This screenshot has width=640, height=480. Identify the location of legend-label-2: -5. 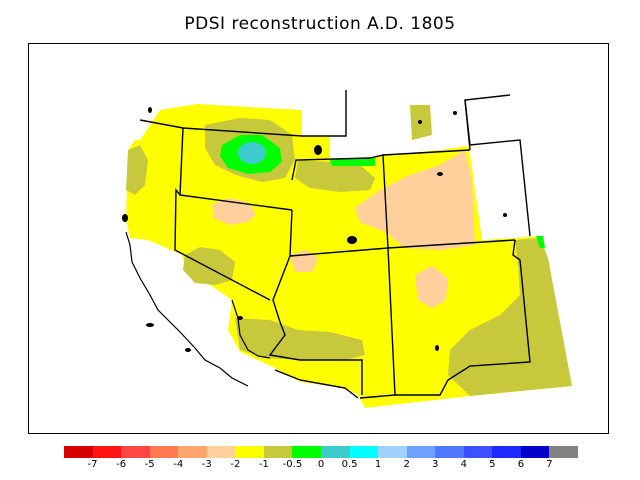
(149, 464).